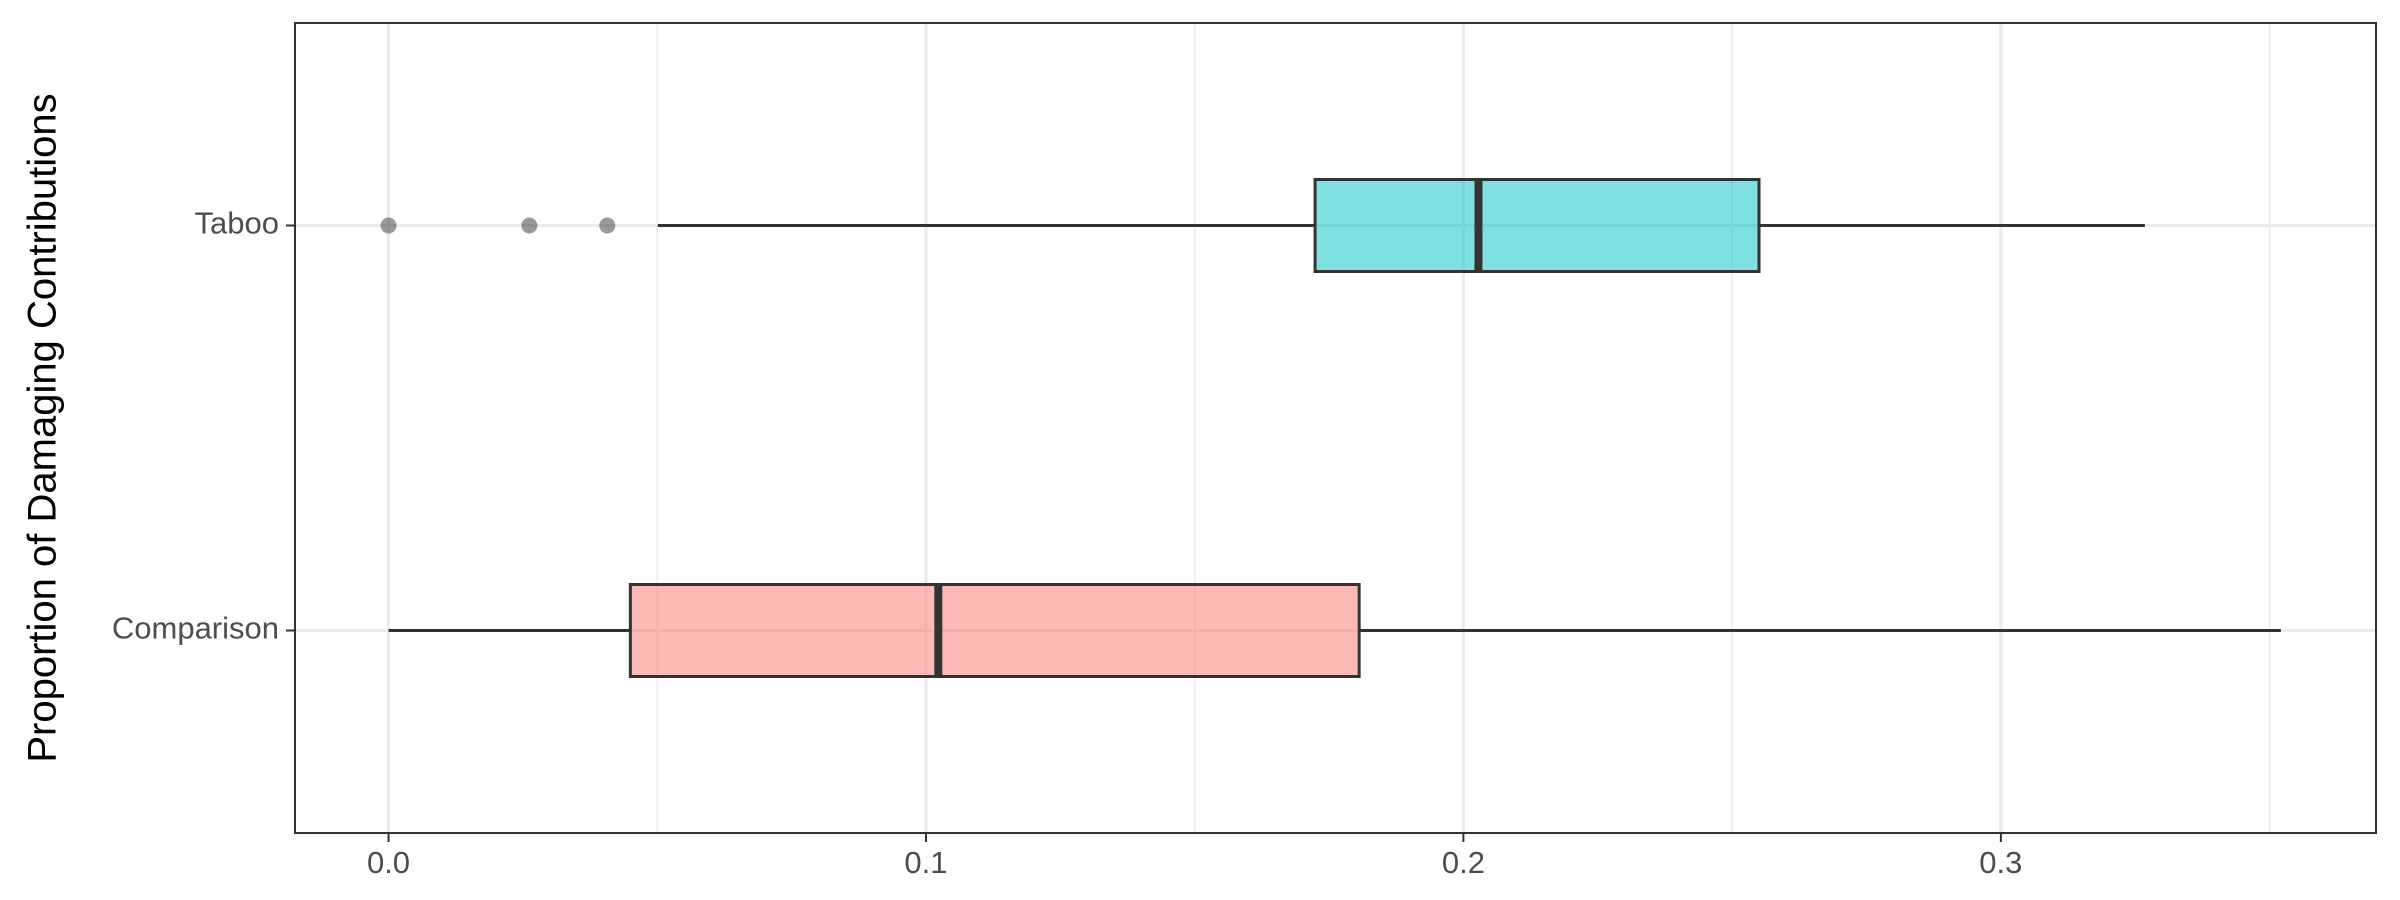 Image resolution: width=2400 pixels, height=900 pixels. I want to click on x-tick-label: 0.0, so click(388, 862).